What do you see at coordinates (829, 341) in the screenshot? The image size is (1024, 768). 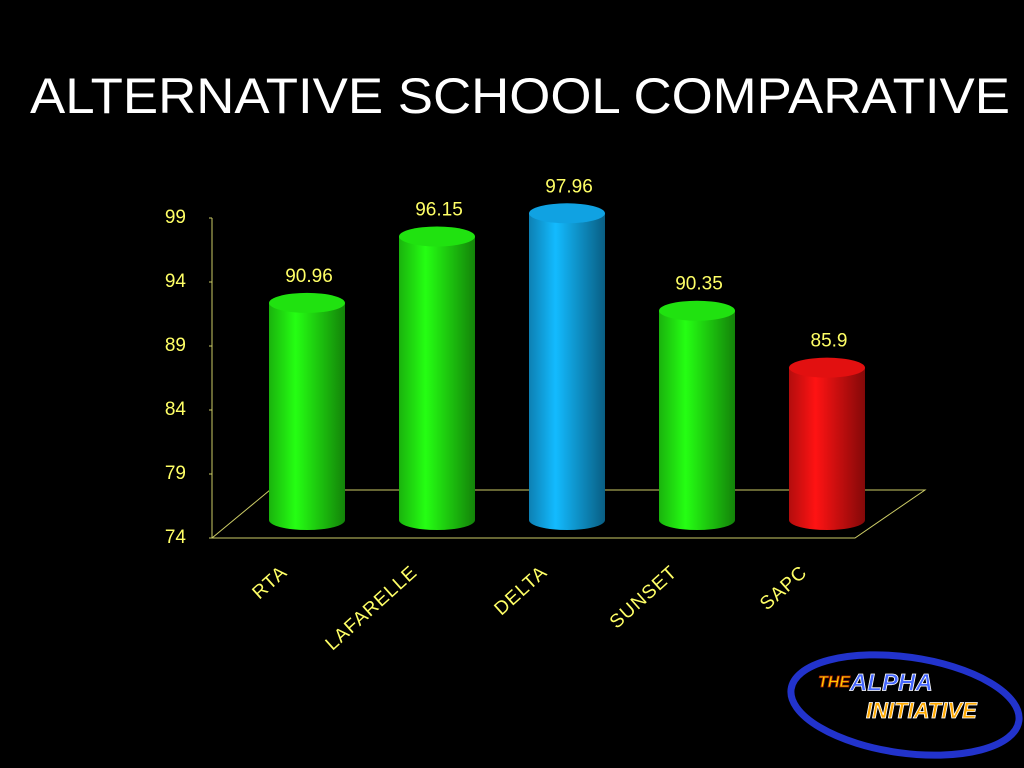 I see `value-label: 85.9` at bounding box center [829, 341].